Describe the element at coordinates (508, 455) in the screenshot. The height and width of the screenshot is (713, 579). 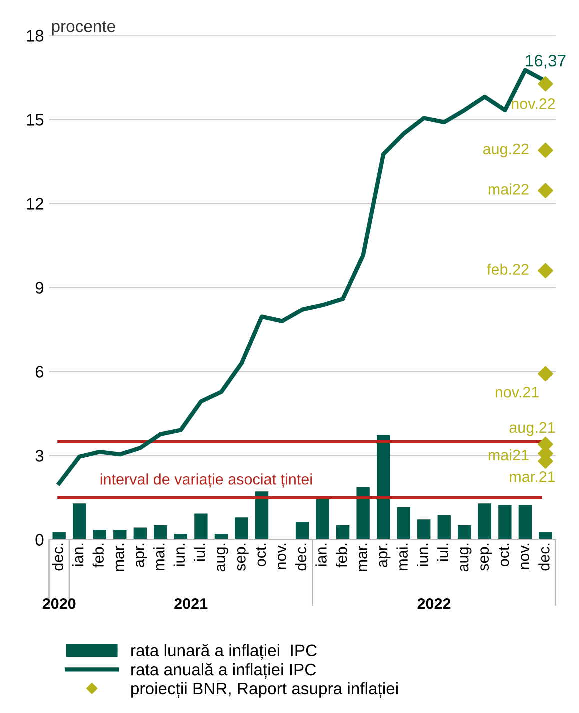
I see `data-label: mai21` at that location.